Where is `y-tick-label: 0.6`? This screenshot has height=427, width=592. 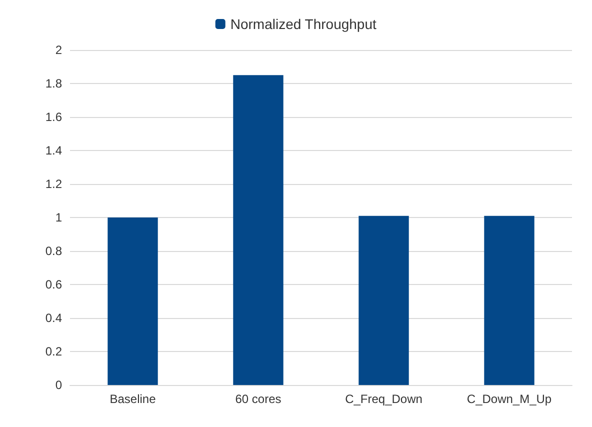 y-tick-label: 0.6 is located at coordinates (53, 285).